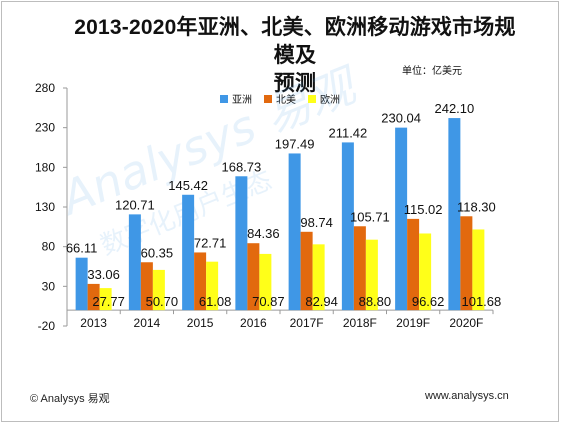  I want to click on data-label-asia: 145.42, so click(188, 185).